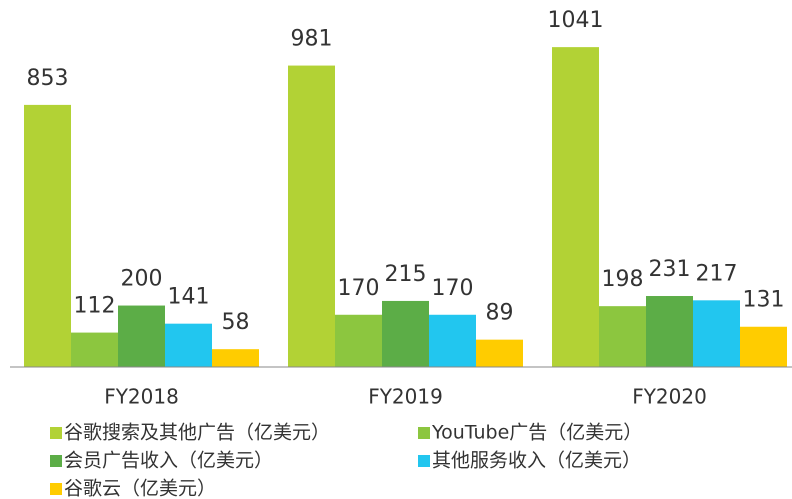 This screenshot has width=792, height=499. Describe the element at coordinates (406, 274) in the screenshot. I see `value-label: 215` at that location.